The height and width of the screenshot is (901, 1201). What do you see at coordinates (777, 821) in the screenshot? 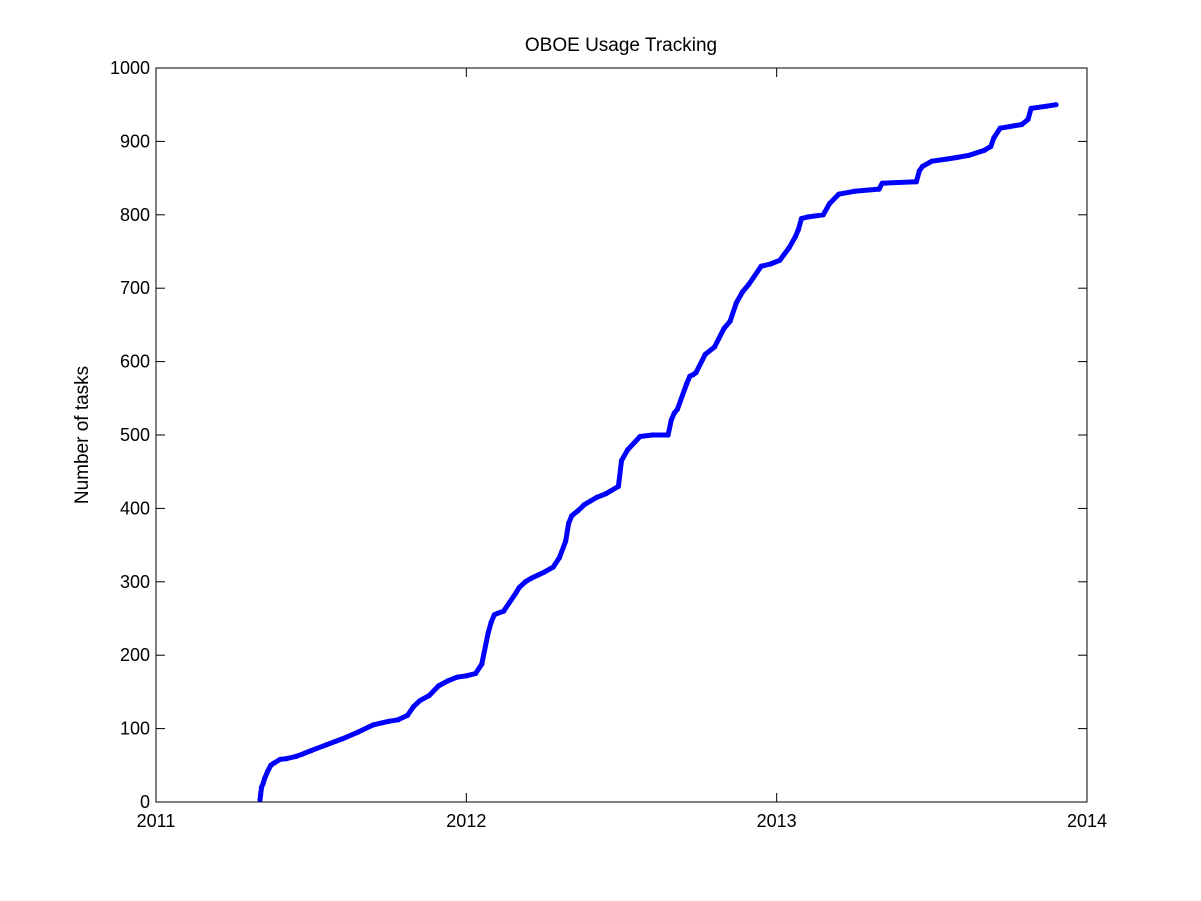
I see `x-tick-label: 2013` at bounding box center [777, 821].